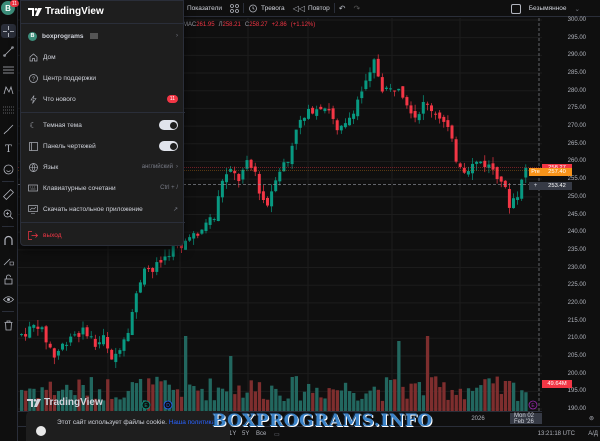 The height and width of the screenshot is (441, 600). Describe the element at coordinates (62, 125) in the screenshot. I see `menu-item-label: Темная тема` at that location.